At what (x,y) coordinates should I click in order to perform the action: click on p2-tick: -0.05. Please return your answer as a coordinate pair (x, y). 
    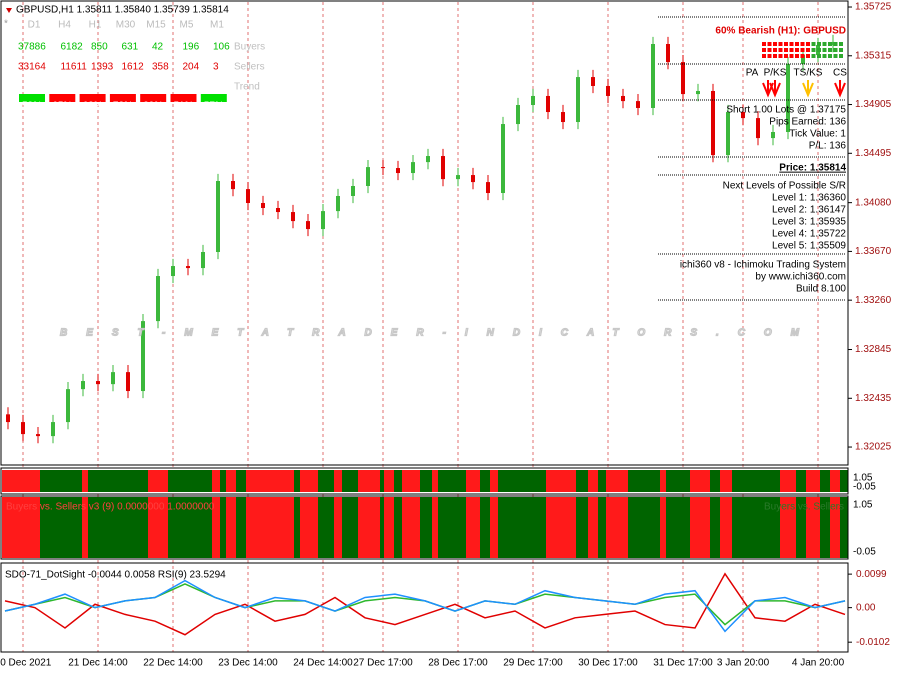
    Looking at the image, I should click on (864, 552).